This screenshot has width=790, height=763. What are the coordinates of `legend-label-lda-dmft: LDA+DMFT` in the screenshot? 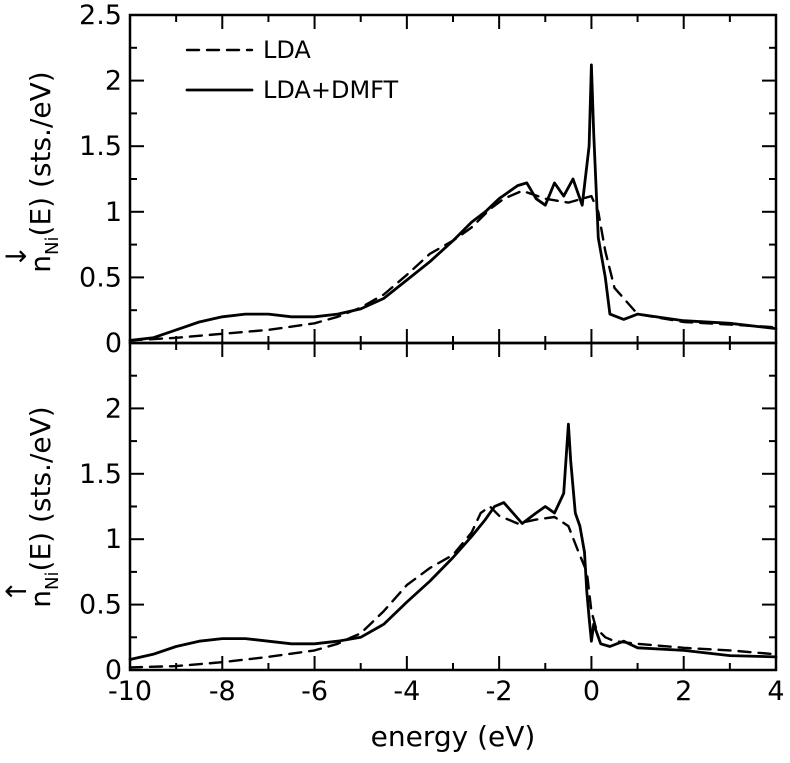 It's located at (331, 90).